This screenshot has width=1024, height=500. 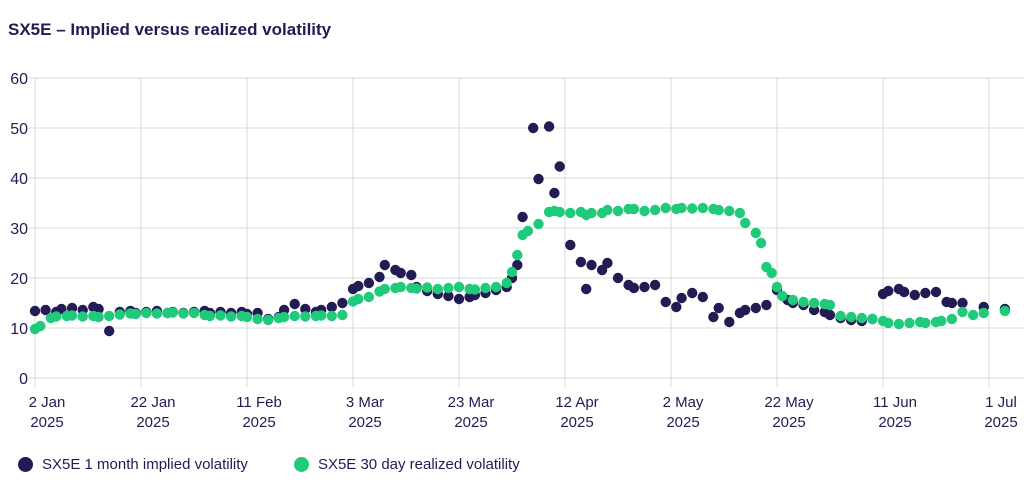 What do you see at coordinates (895, 412) in the screenshot?
I see `x-tick-label: 11 Jun 2025` at bounding box center [895, 412].